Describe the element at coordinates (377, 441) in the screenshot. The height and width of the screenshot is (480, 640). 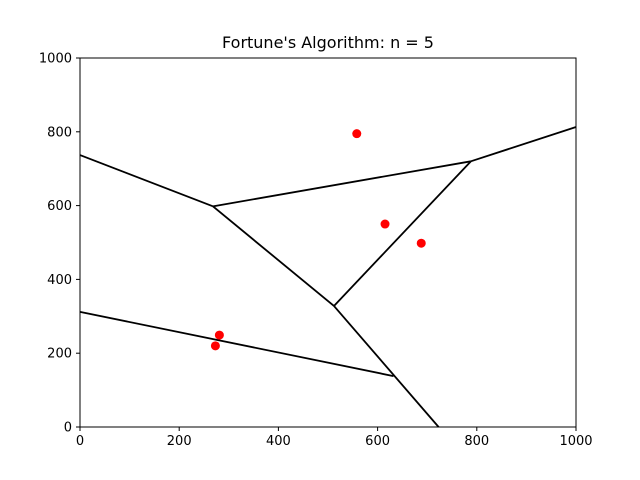
I see `x-tick-label-3: 600` at that location.